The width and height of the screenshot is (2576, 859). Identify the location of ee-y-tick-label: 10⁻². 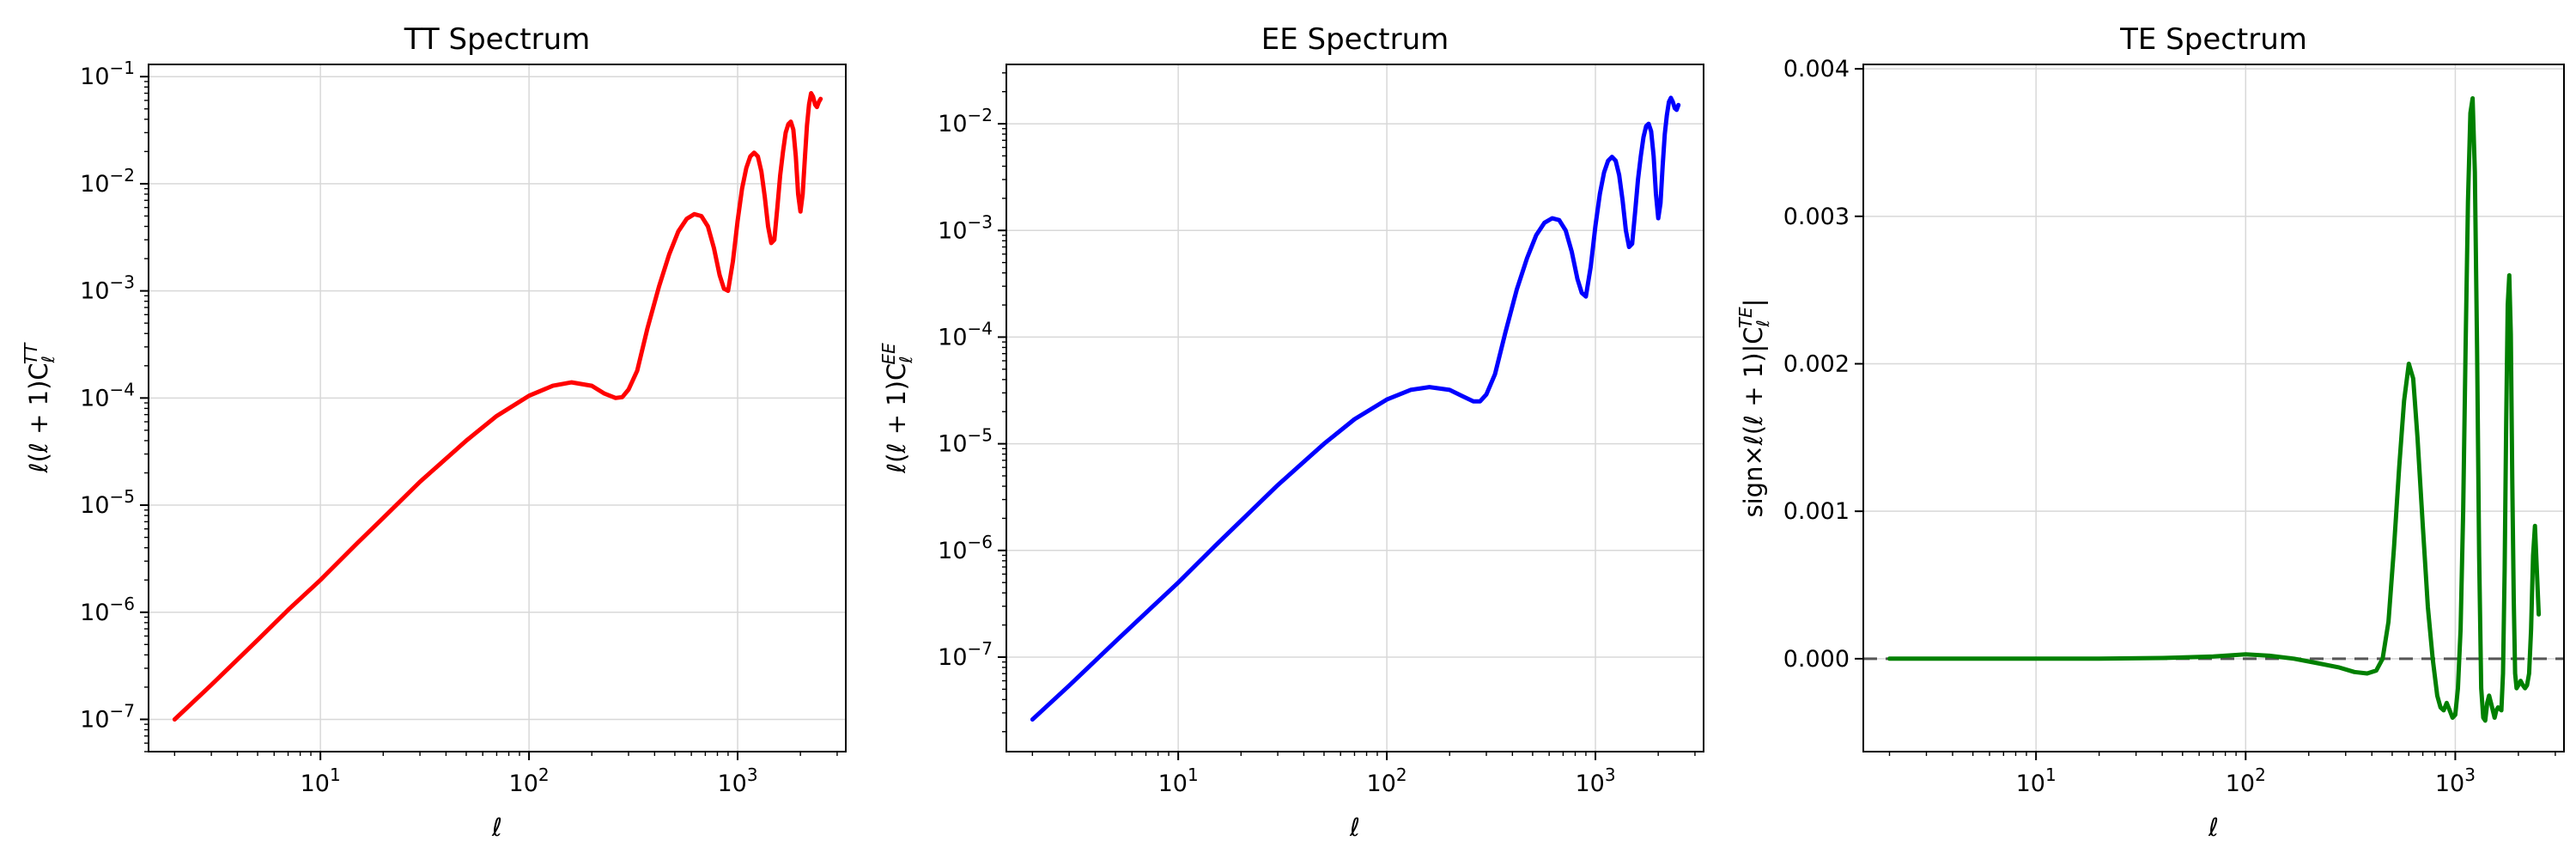
(965, 121).